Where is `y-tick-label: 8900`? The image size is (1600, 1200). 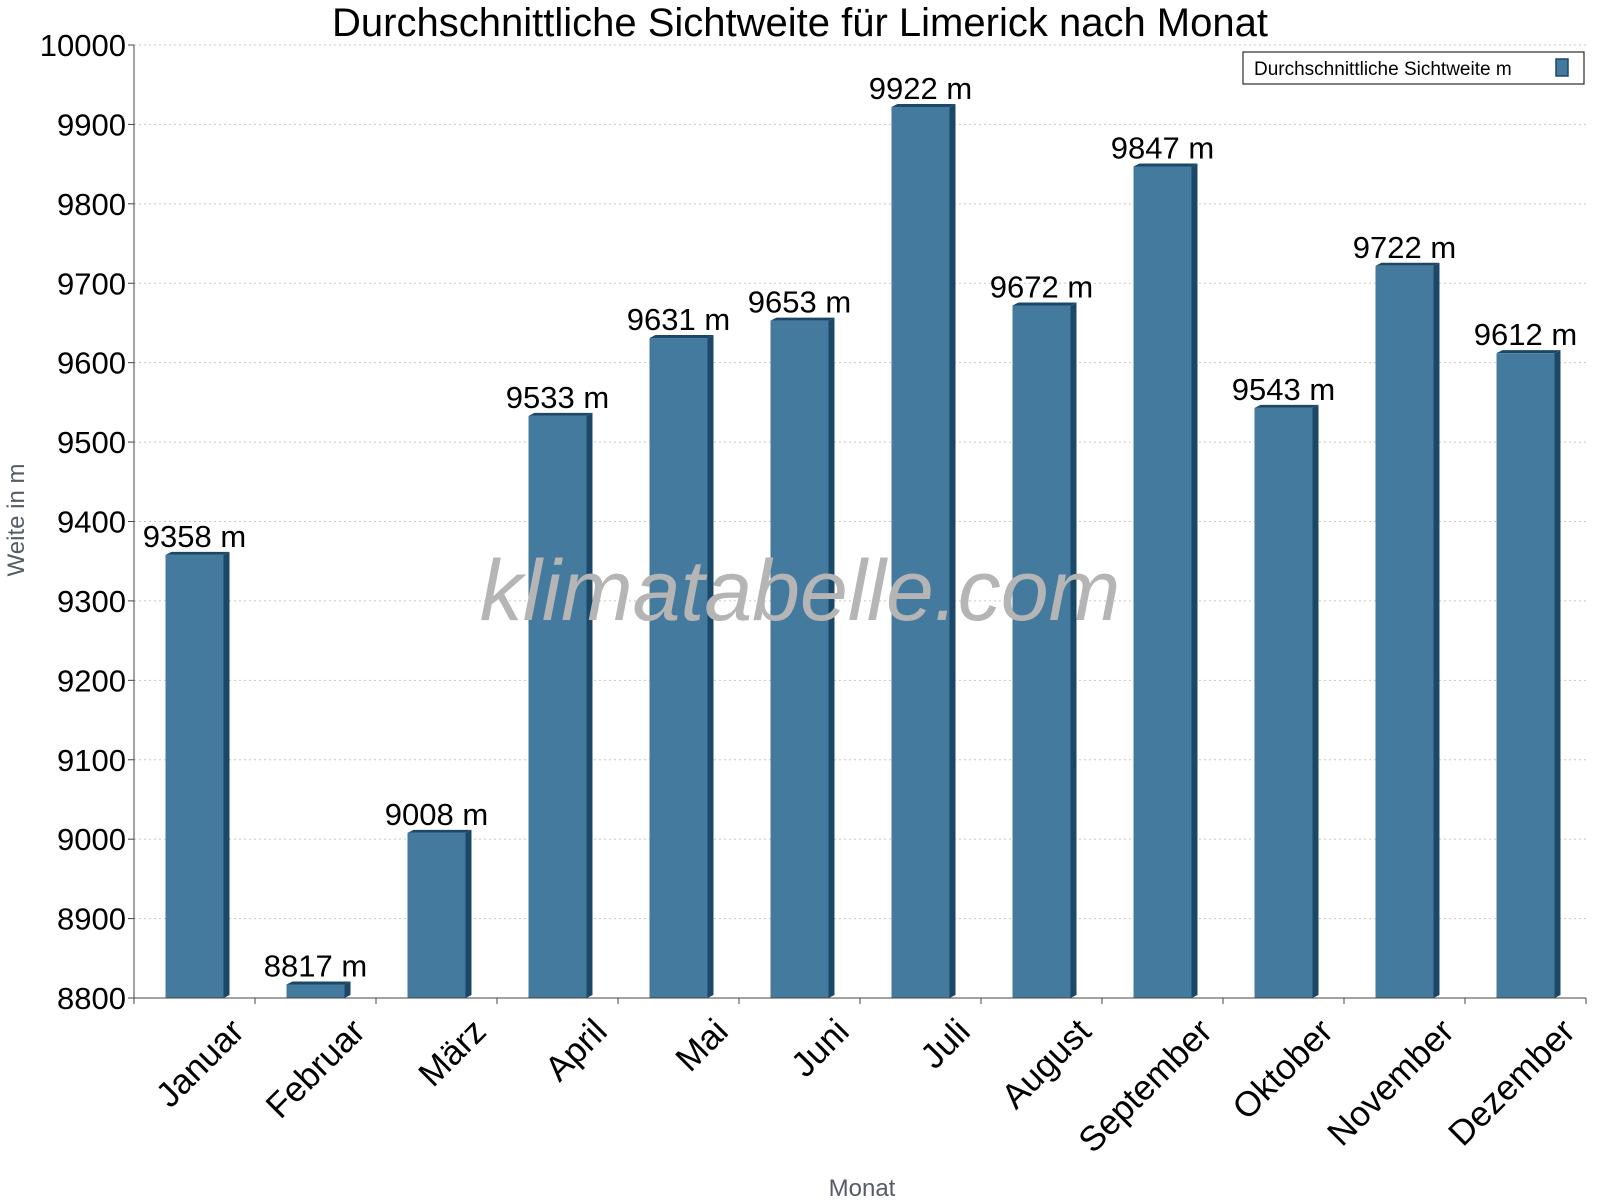
y-tick-label: 8900 is located at coordinates (91, 919).